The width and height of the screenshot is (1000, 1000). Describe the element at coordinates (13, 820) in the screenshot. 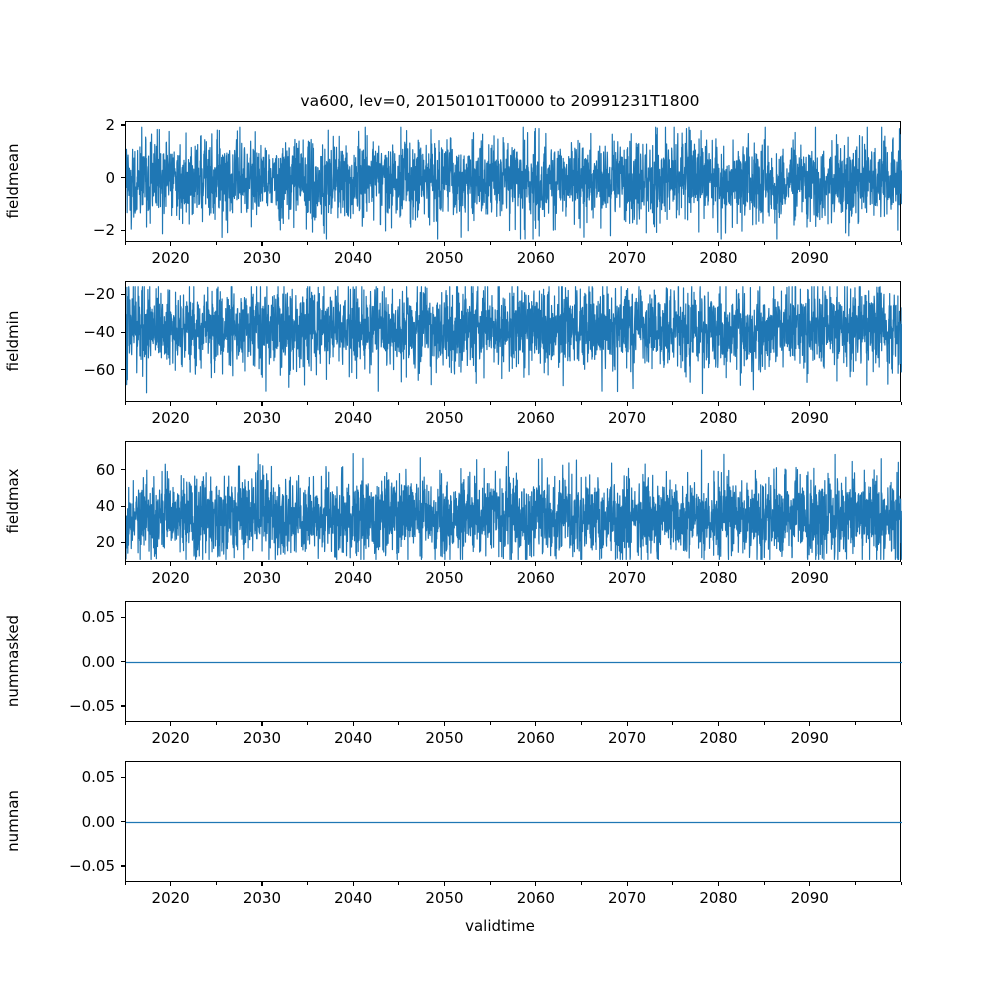

I see `y-axis-label-numnan: numnan` at that location.